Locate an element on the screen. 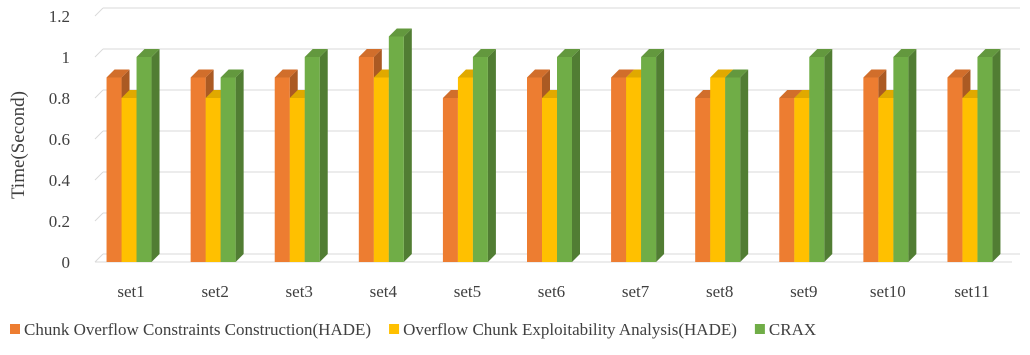  y-tick-label: 0.2 is located at coordinates (59, 221).